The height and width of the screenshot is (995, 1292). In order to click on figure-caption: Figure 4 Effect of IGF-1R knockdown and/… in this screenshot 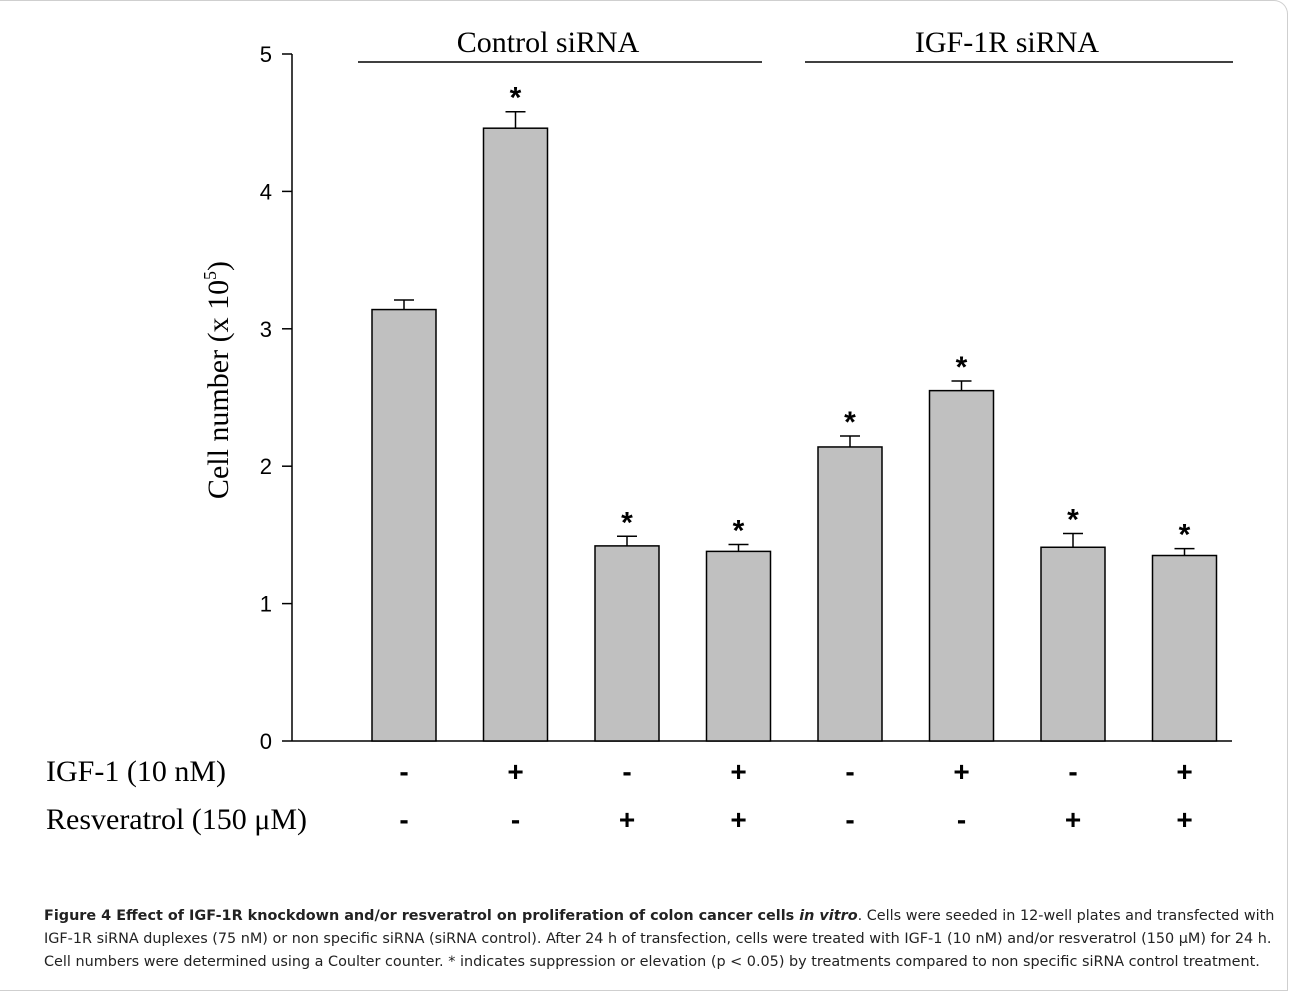, I will do `click(663, 939)`.